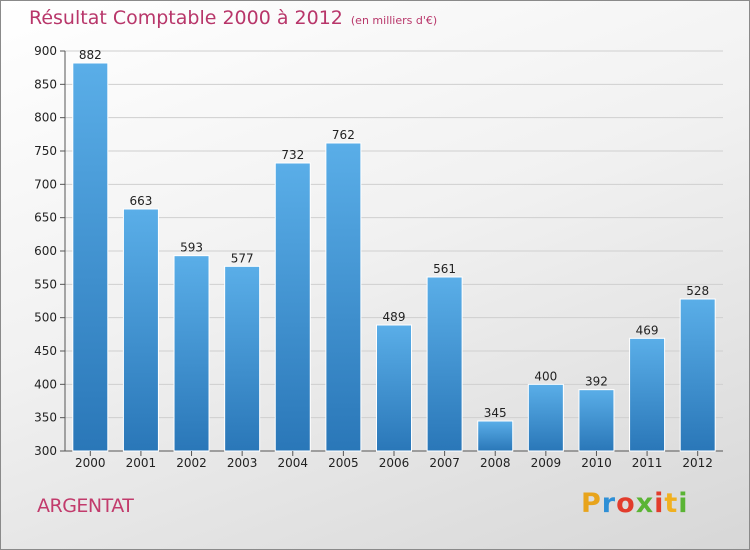  What do you see at coordinates (191, 248) in the screenshot?
I see `data-label: 593` at bounding box center [191, 248].